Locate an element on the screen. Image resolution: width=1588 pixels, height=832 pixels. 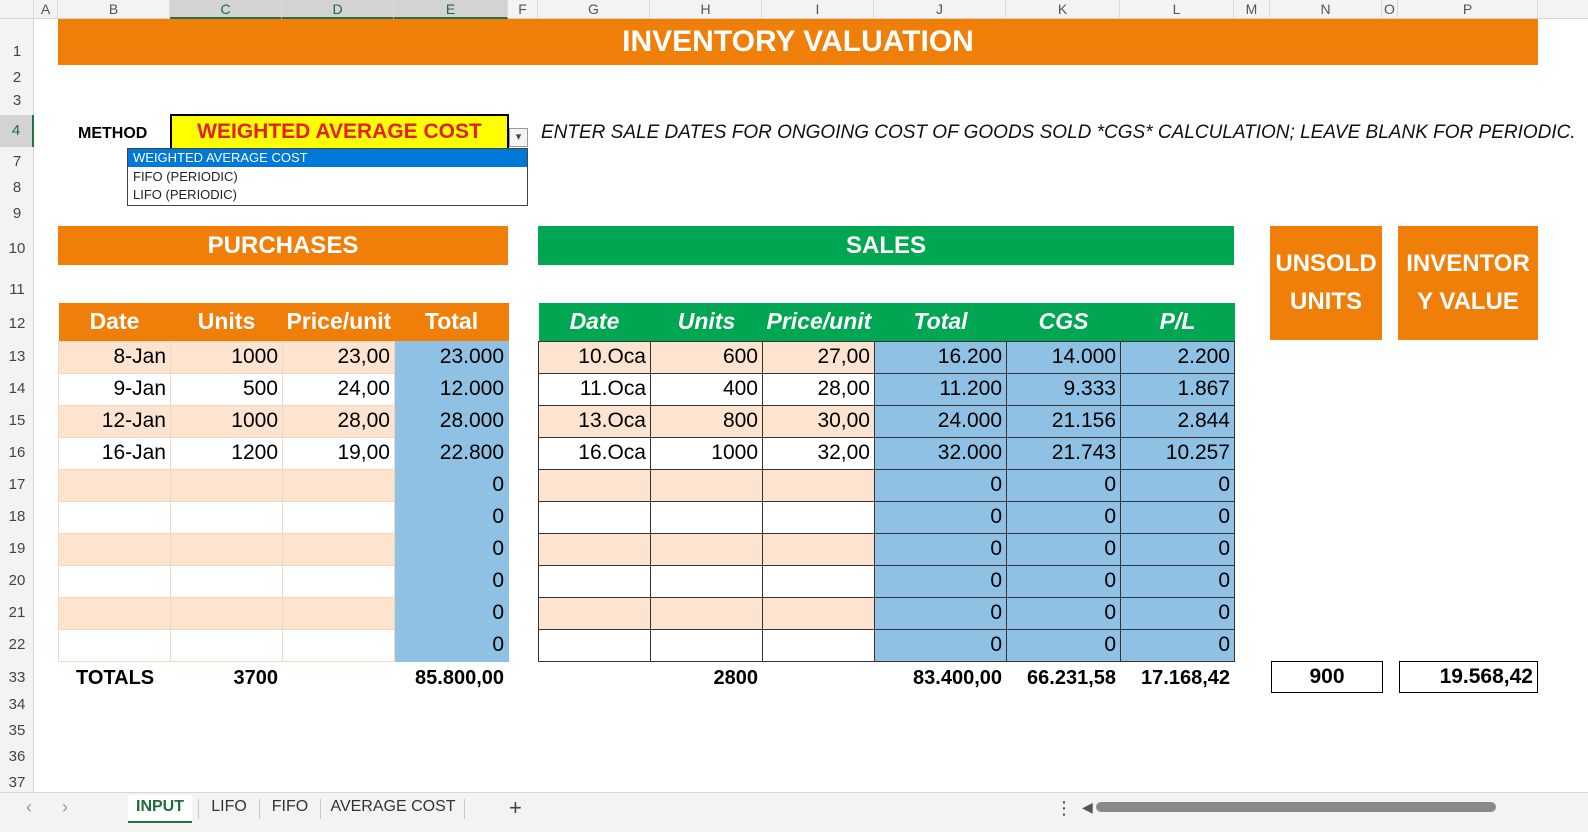
row-header: 8 is located at coordinates (17, 187).